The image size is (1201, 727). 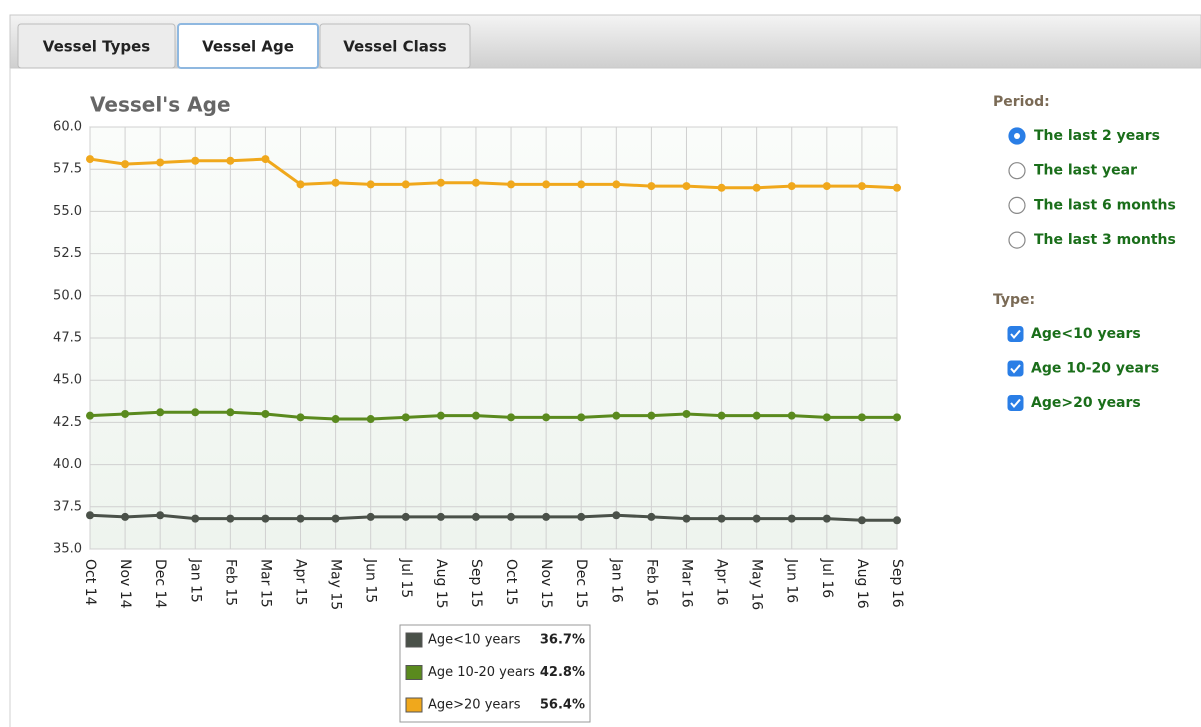 I want to click on x-tick-label: Mar 15, so click(x=265, y=583).